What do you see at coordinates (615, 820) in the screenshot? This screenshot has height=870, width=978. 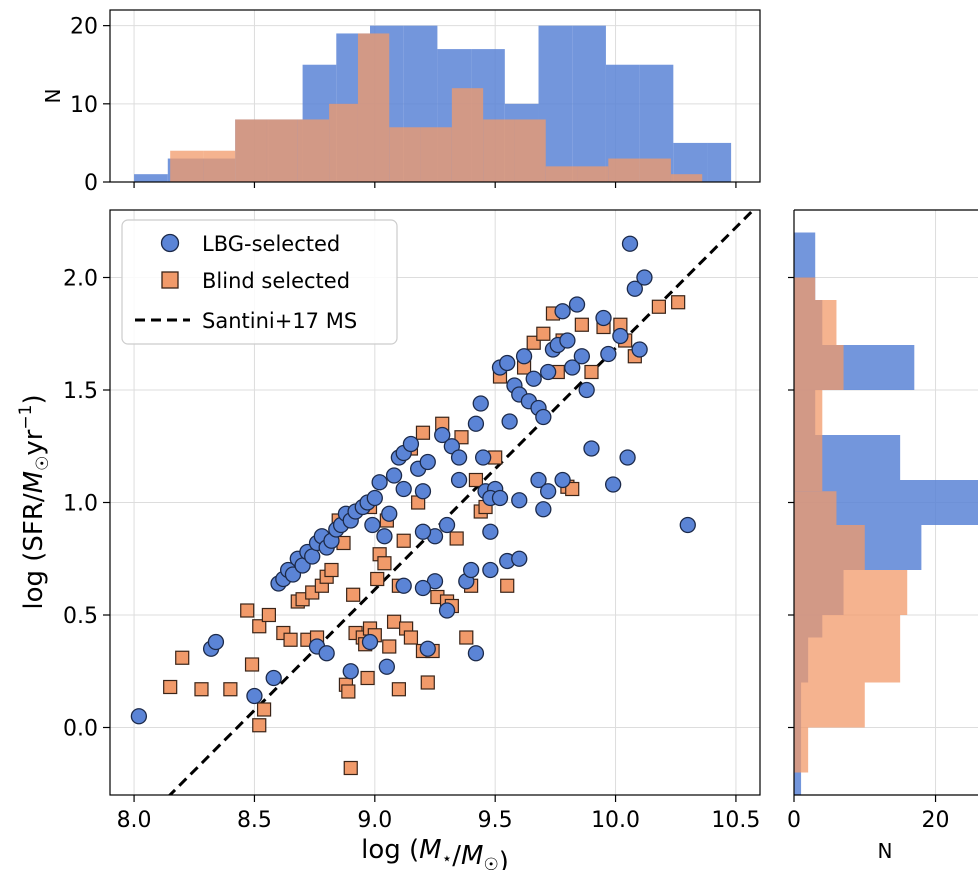 I see `scatter-x-tick-label: 10.0` at bounding box center [615, 820].